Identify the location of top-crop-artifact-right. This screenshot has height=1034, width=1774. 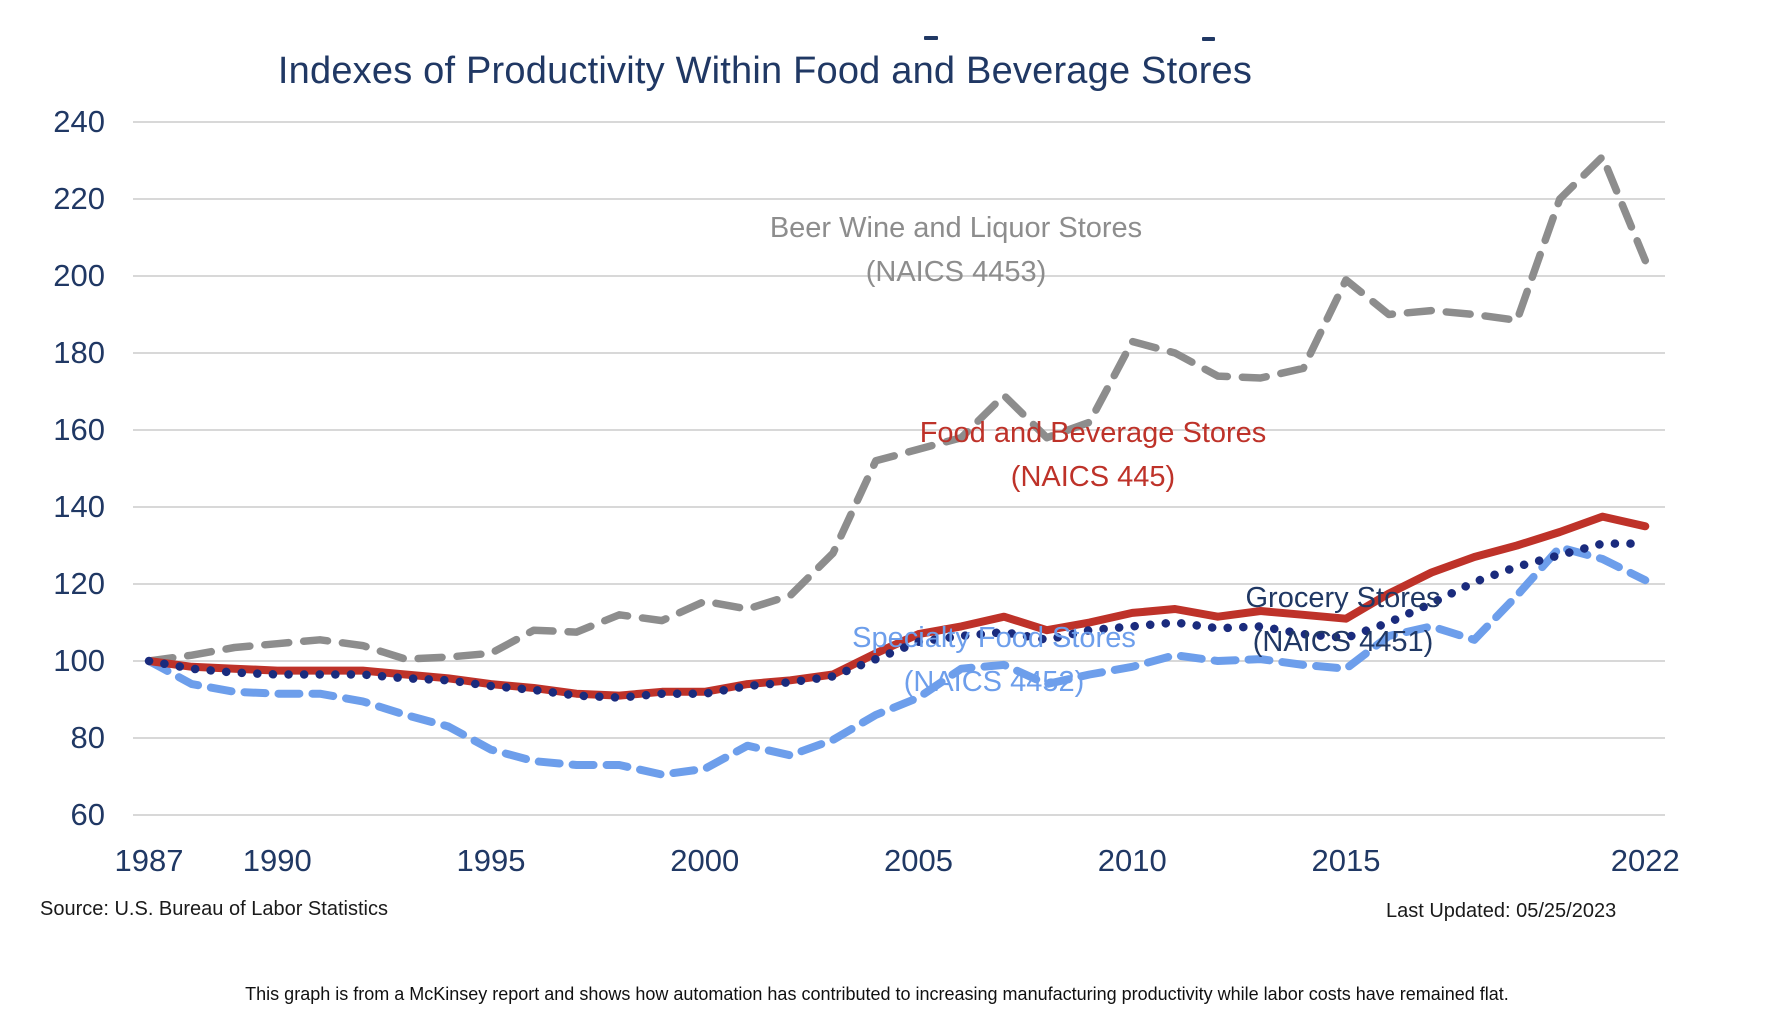
(1208, 39).